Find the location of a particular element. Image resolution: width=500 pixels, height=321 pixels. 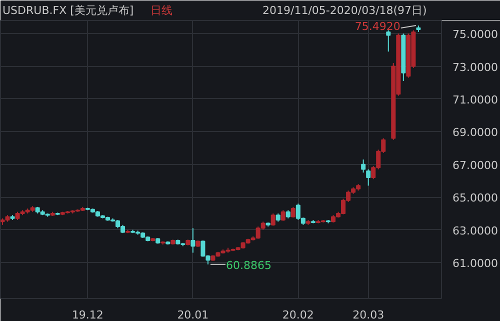

y-tick-label: 63.0000 is located at coordinates (475, 231).